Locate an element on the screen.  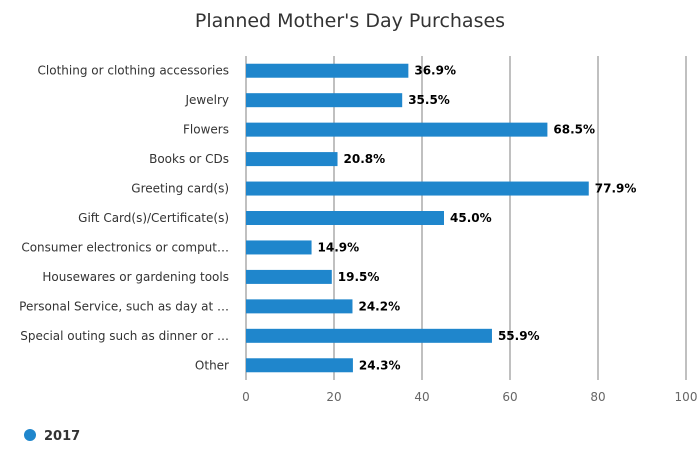
data-label-0: 36.9% is located at coordinates (435, 71).